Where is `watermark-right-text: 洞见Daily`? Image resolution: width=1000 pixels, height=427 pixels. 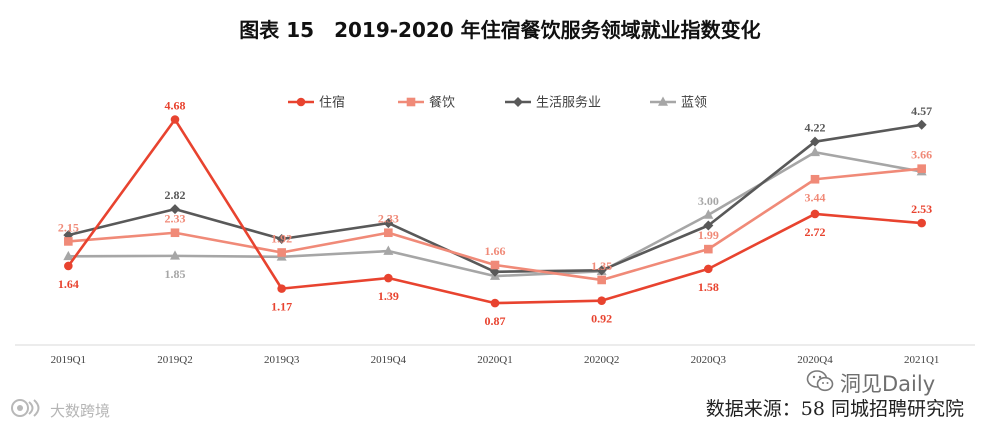 watermark-right-text: 洞见Daily is located at coordinates (888, 384).